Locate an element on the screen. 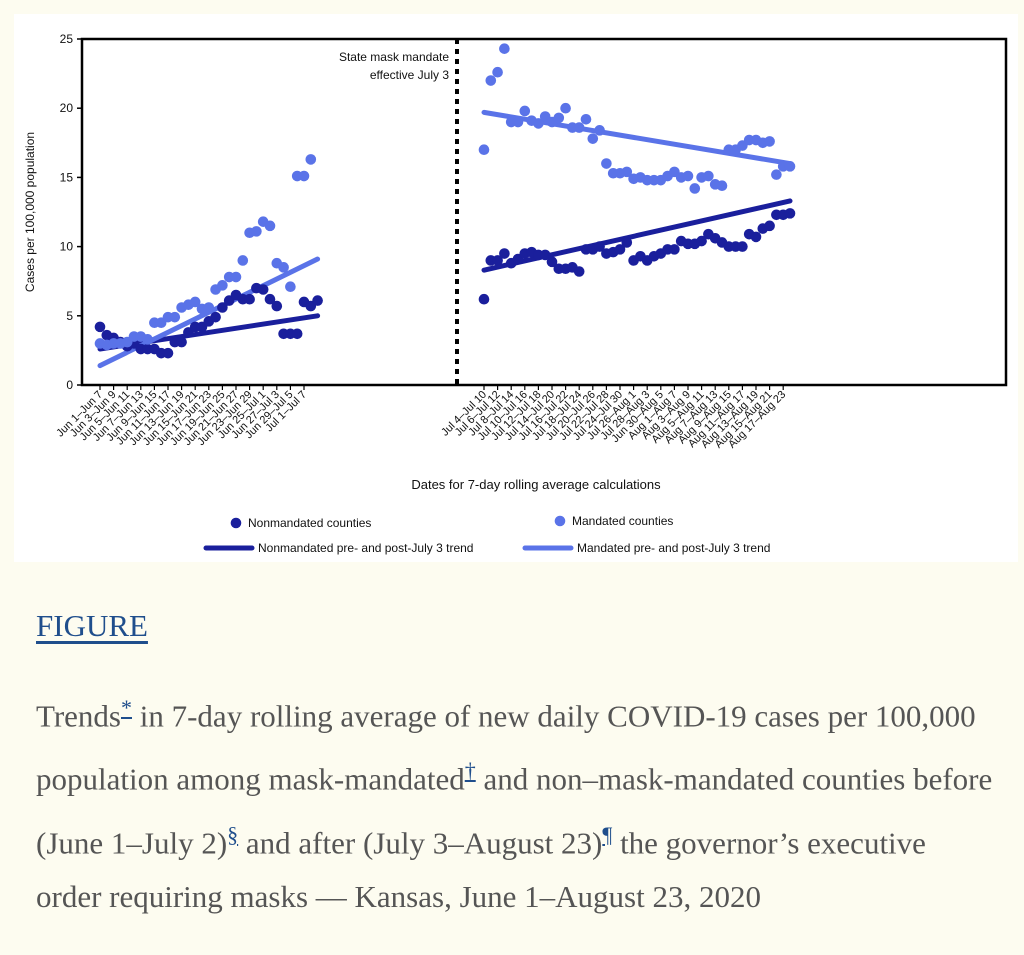 The width and height of the screenshot is (1024, 955). footnote-link-pilcrow: ¶ is located at coordinates (607, 834).